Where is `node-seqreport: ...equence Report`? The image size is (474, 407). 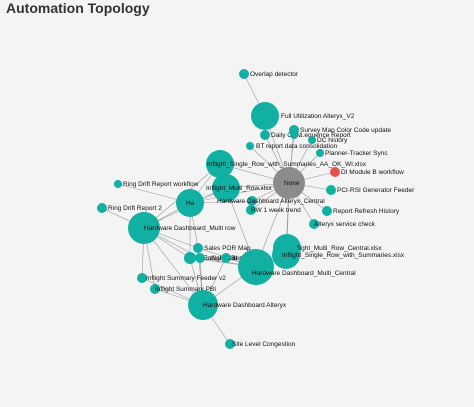
node-seqreport: ...equence Report is located at coordinates (320, 135).